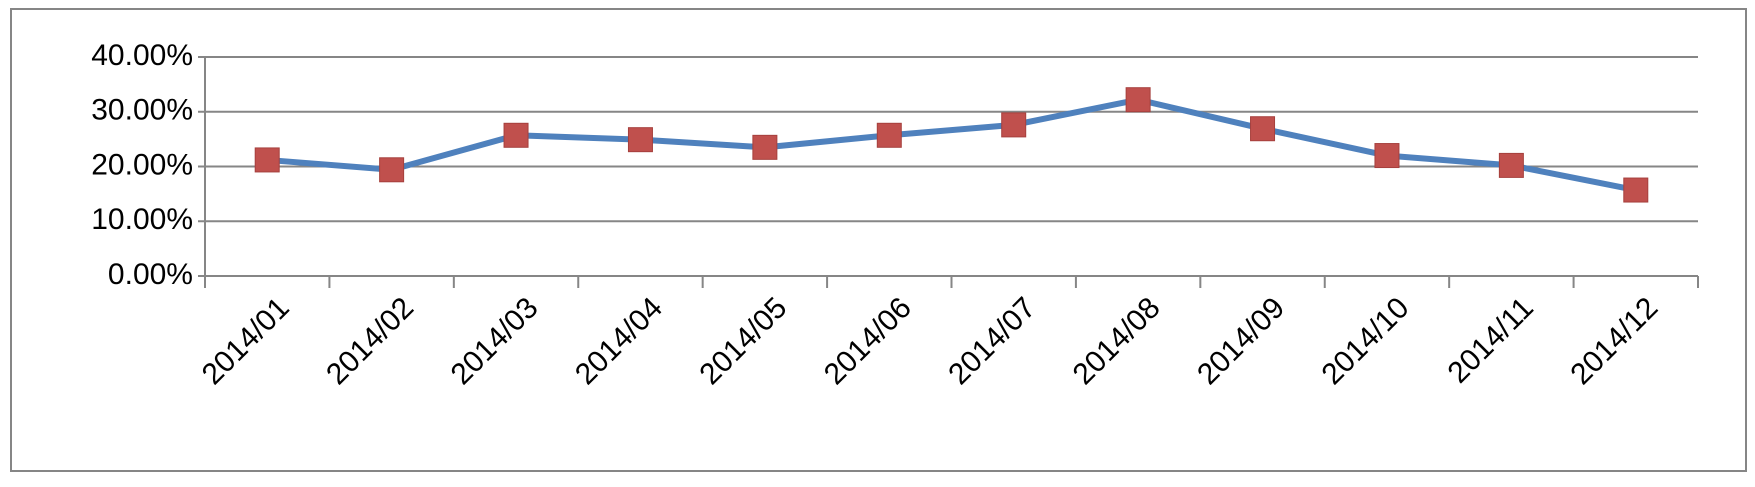 Image resolution: width=1755 pixels, height=487 pixels. I want to click on y-tick-label: 0.00%, so click(150, 274).